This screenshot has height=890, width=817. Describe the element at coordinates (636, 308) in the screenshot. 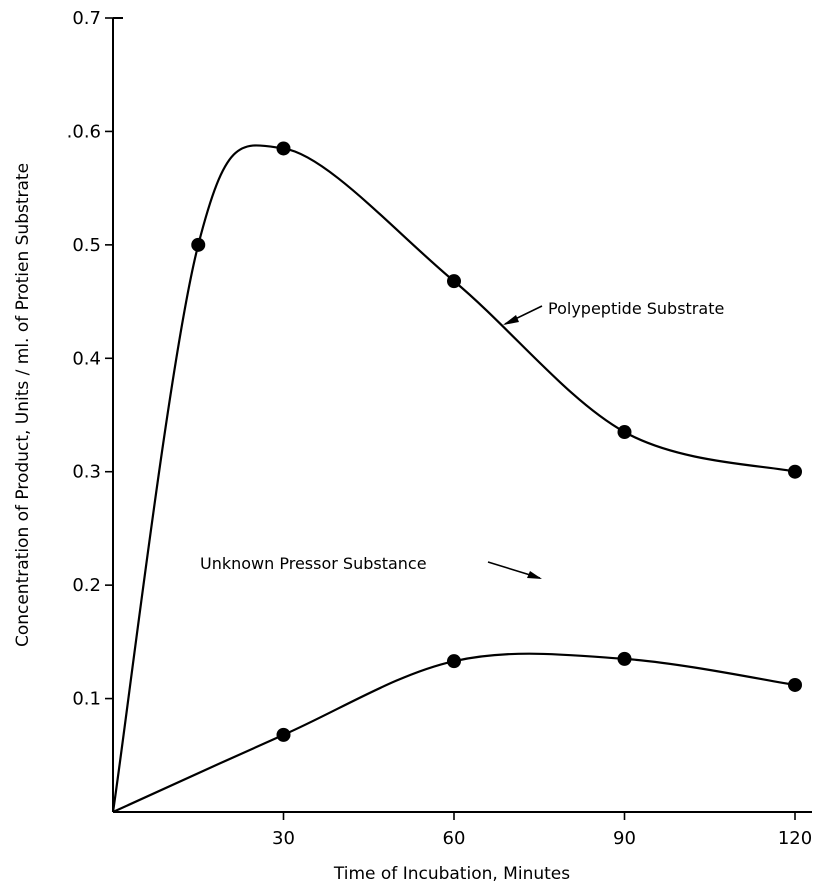

I see `annotation-polypeptide-substrate: Polypeptide Substrate` at that location.